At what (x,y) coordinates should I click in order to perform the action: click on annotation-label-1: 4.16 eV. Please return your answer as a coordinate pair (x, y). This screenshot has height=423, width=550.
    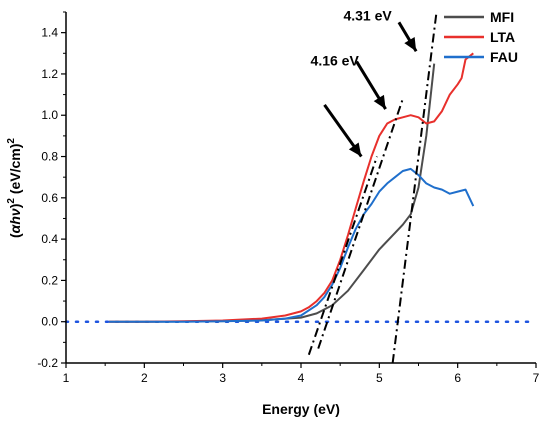
    Looking at the image, I should click on (335, 61).